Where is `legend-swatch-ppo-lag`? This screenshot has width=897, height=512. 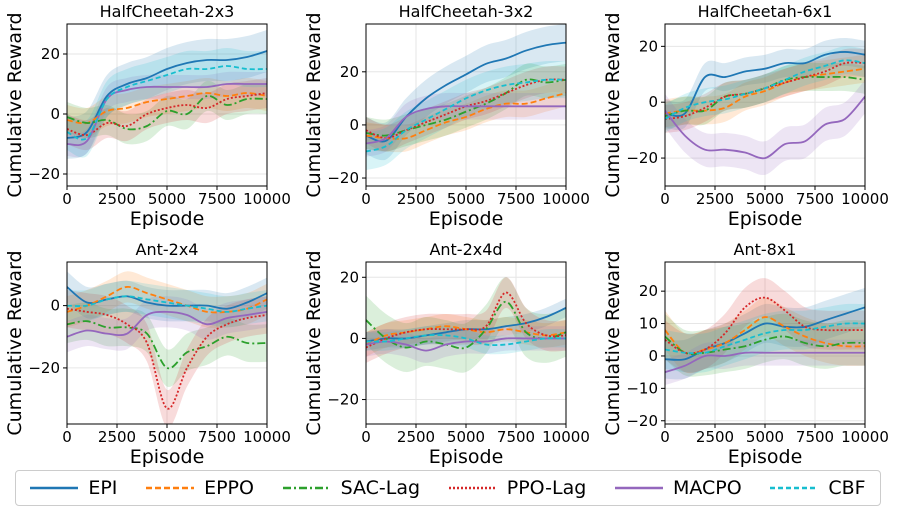
legend-swatch-ppo-lag is located at coordinates (472, 488).